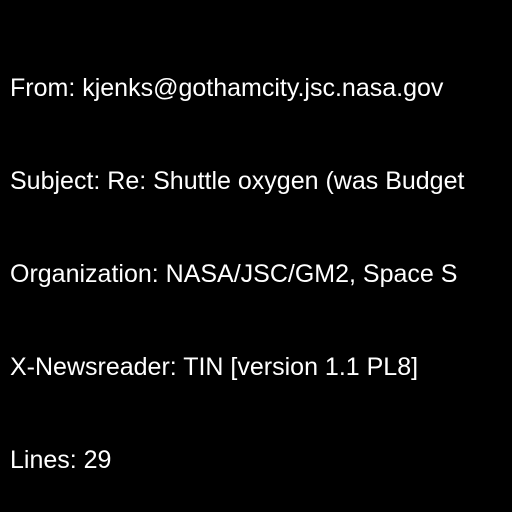  Describe the element at coordinates (214, 367) in the screenshot. I see `header-newsreader: X-Newsreader: TIN [version 1.1 PL8]` at that location.